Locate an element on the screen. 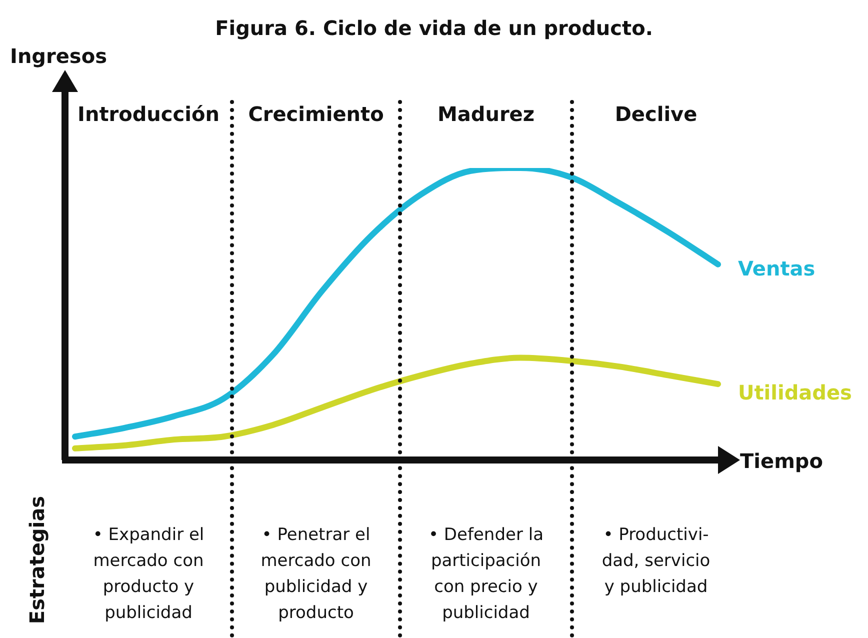 The image size is (868, 638). x-axis-title: Tiempo is located at coordinates (781, 461).